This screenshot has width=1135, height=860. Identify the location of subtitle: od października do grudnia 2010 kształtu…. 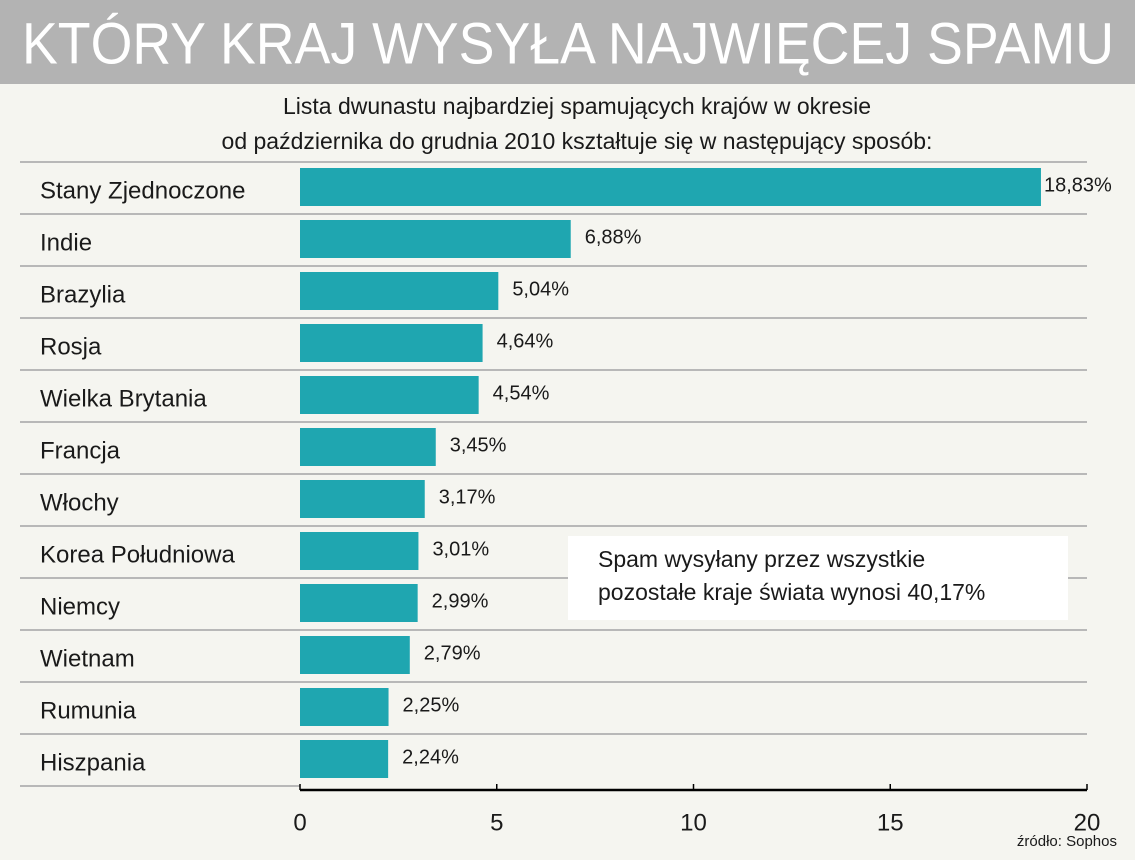
(577, 141).